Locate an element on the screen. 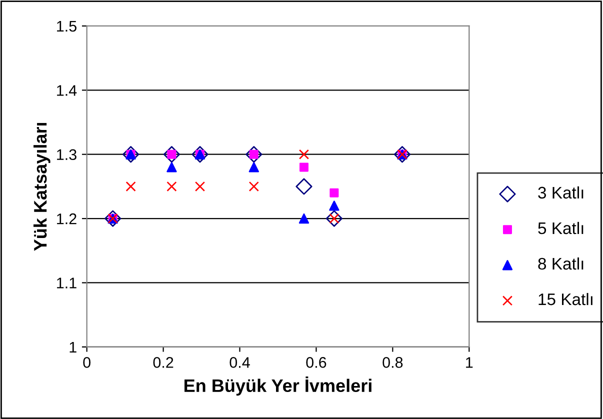 This screenshot has width=603, height=419. y-tick-label: 1.5 is located at coordinates (66, 26).